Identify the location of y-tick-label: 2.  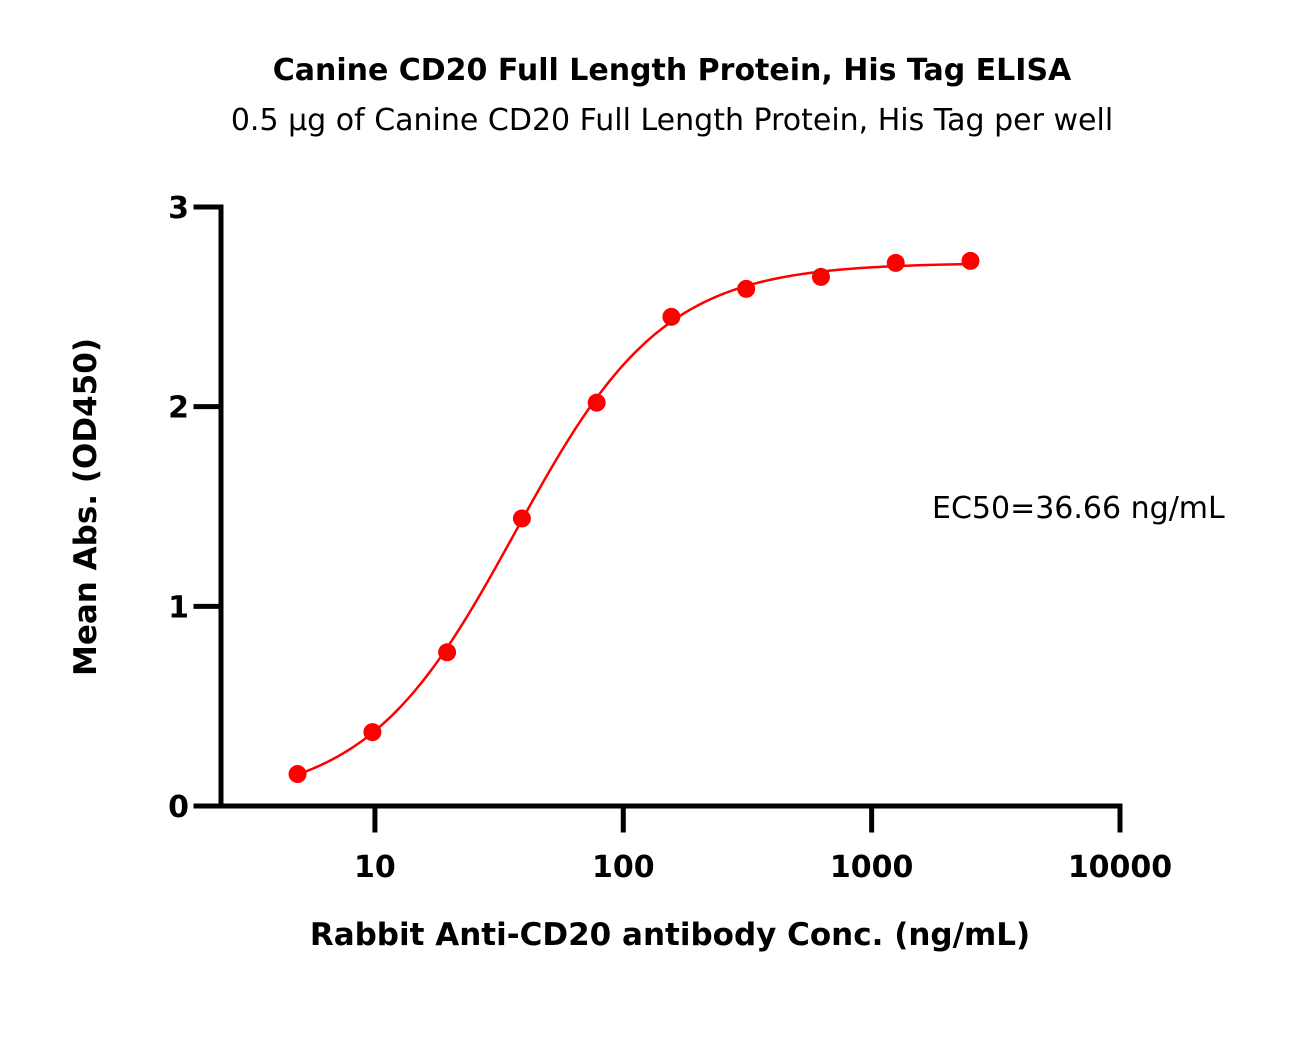
(178, 408).